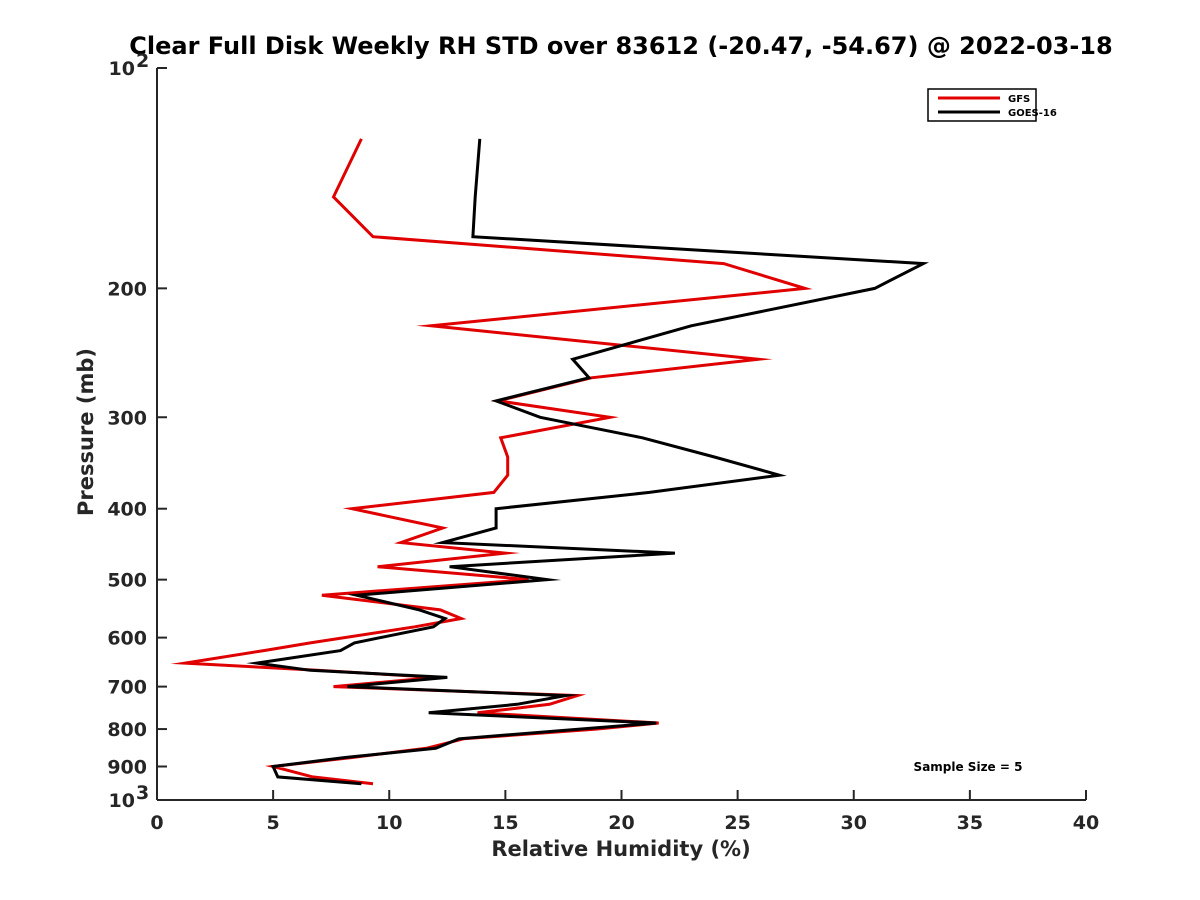 Image resolution: width=1200 pixels, height=900 pixels. Describe the element at coordinates (620, 849) in the screenshot. I see `x-axis-label: Relative Humidity (%)` at that location.